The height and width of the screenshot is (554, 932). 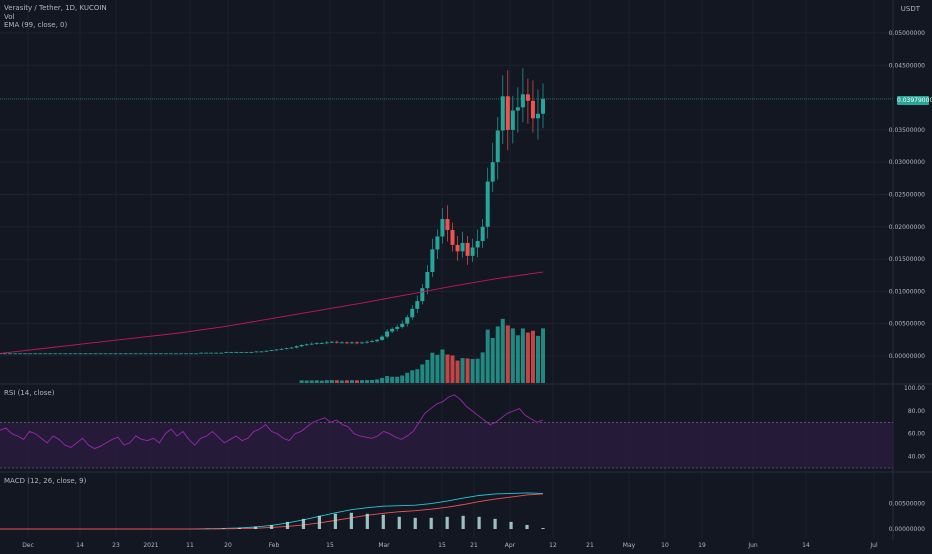 What do you see at coordinates (665, 545) in the screenshot?
I see `x-tick-label: 10` at bounding box center [665, 545].